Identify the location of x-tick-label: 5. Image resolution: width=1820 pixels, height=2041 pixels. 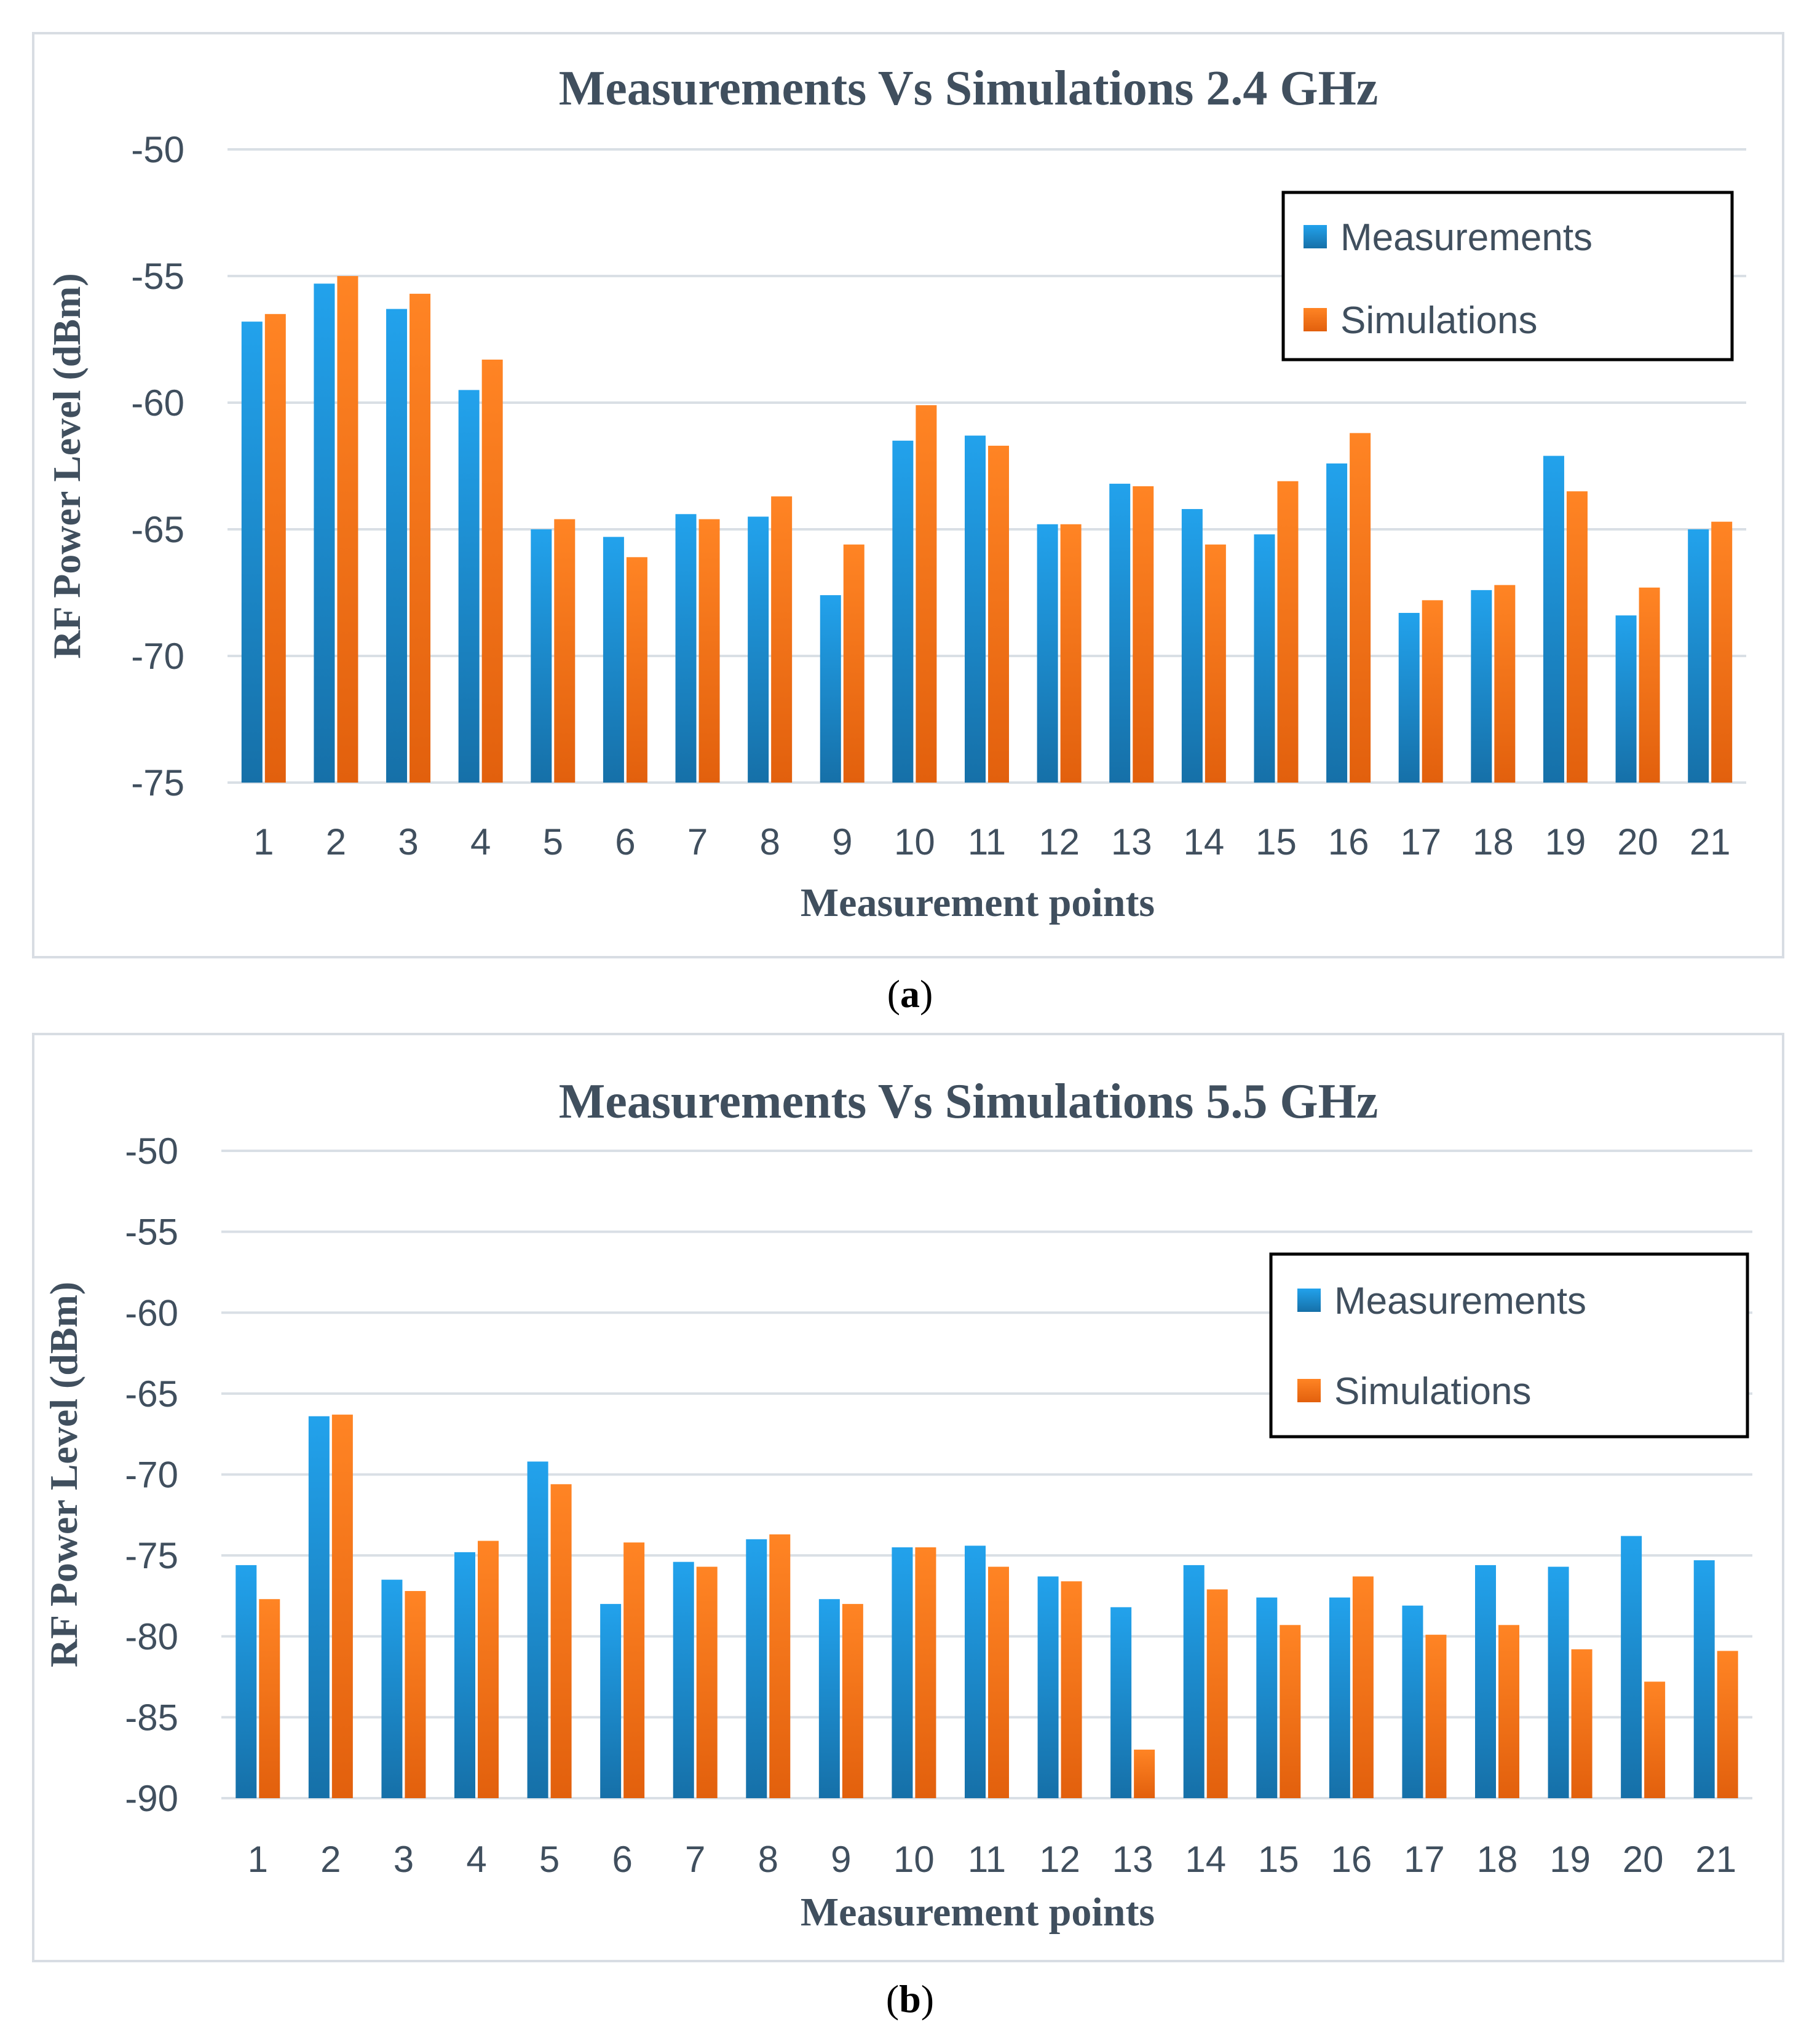
(553, 842).